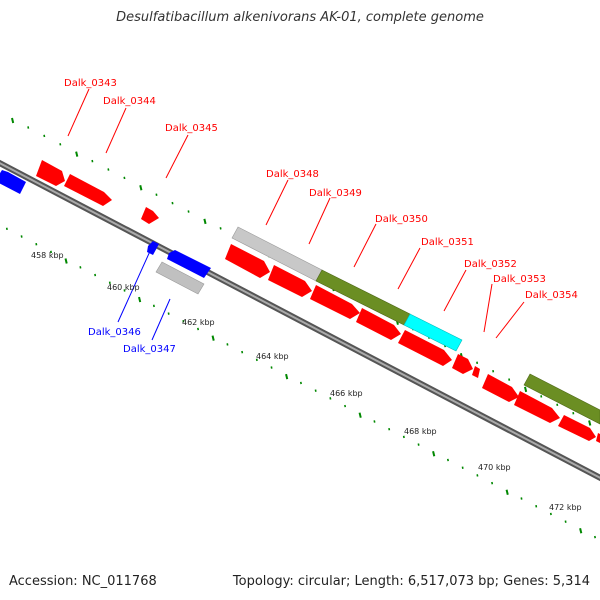 Image resolution: width=600 pixels, height=600 pixels. What do you see at coordinates (292, 174) in the screenshot?
I see `gene-label-dalk-0348: Dalk_0348` at bounding box center [292, 174].